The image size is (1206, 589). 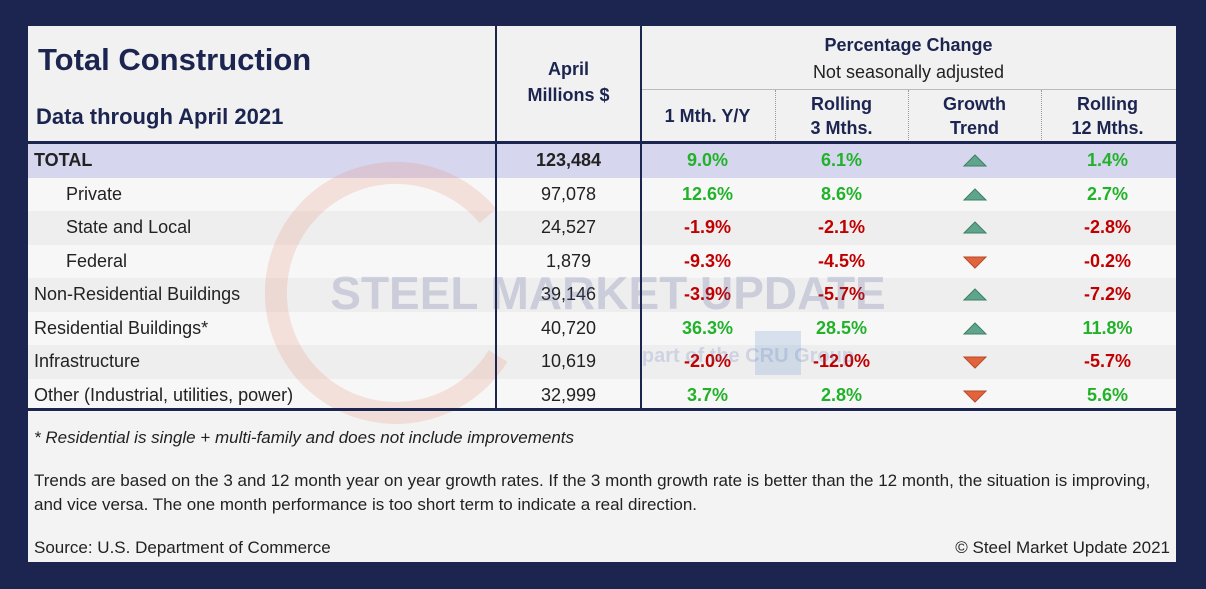 I want to click on pct-cell: -2.1%, so click(x=841, y=227).